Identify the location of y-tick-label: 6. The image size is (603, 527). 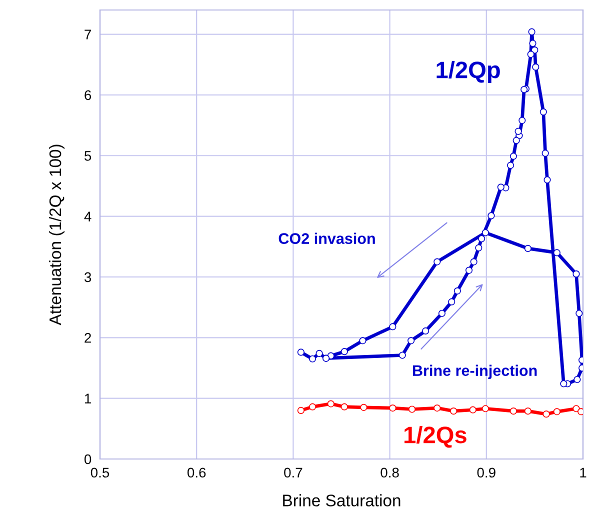
(88, 95).